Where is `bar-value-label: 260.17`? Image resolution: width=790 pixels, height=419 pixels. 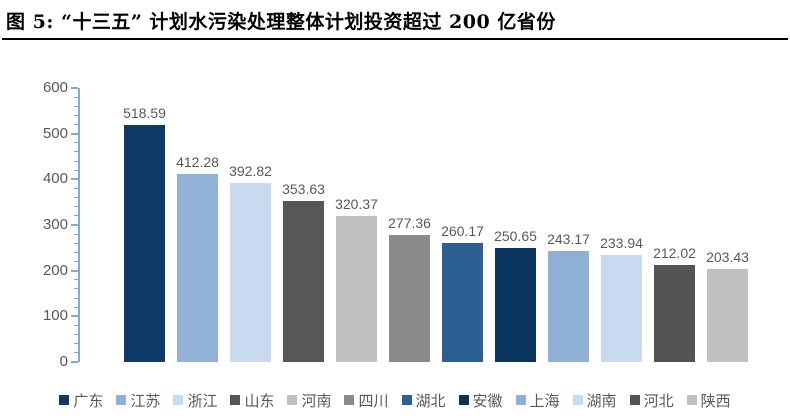 bar-value-label: 260.17 is located at coordinates (462, 231).